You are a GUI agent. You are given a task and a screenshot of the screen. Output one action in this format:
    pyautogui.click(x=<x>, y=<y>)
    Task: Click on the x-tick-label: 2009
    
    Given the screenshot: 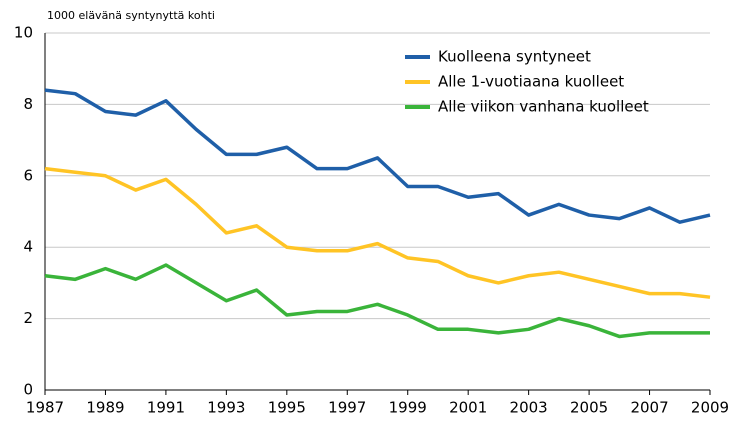 What is the action you would take?
    pyautogui.click(x=710, y=408)
    